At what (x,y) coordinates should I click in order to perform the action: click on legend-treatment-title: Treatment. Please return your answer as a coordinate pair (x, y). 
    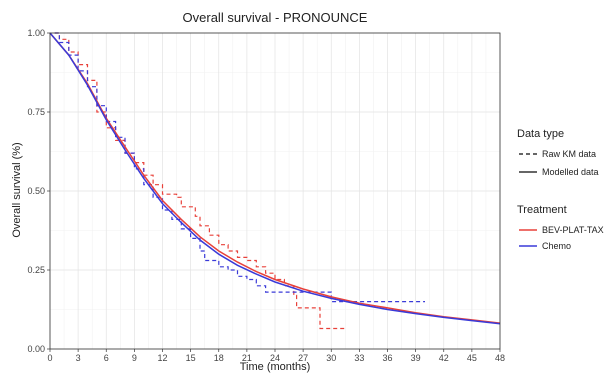
    Looking at the image, I should click on (542, 210).